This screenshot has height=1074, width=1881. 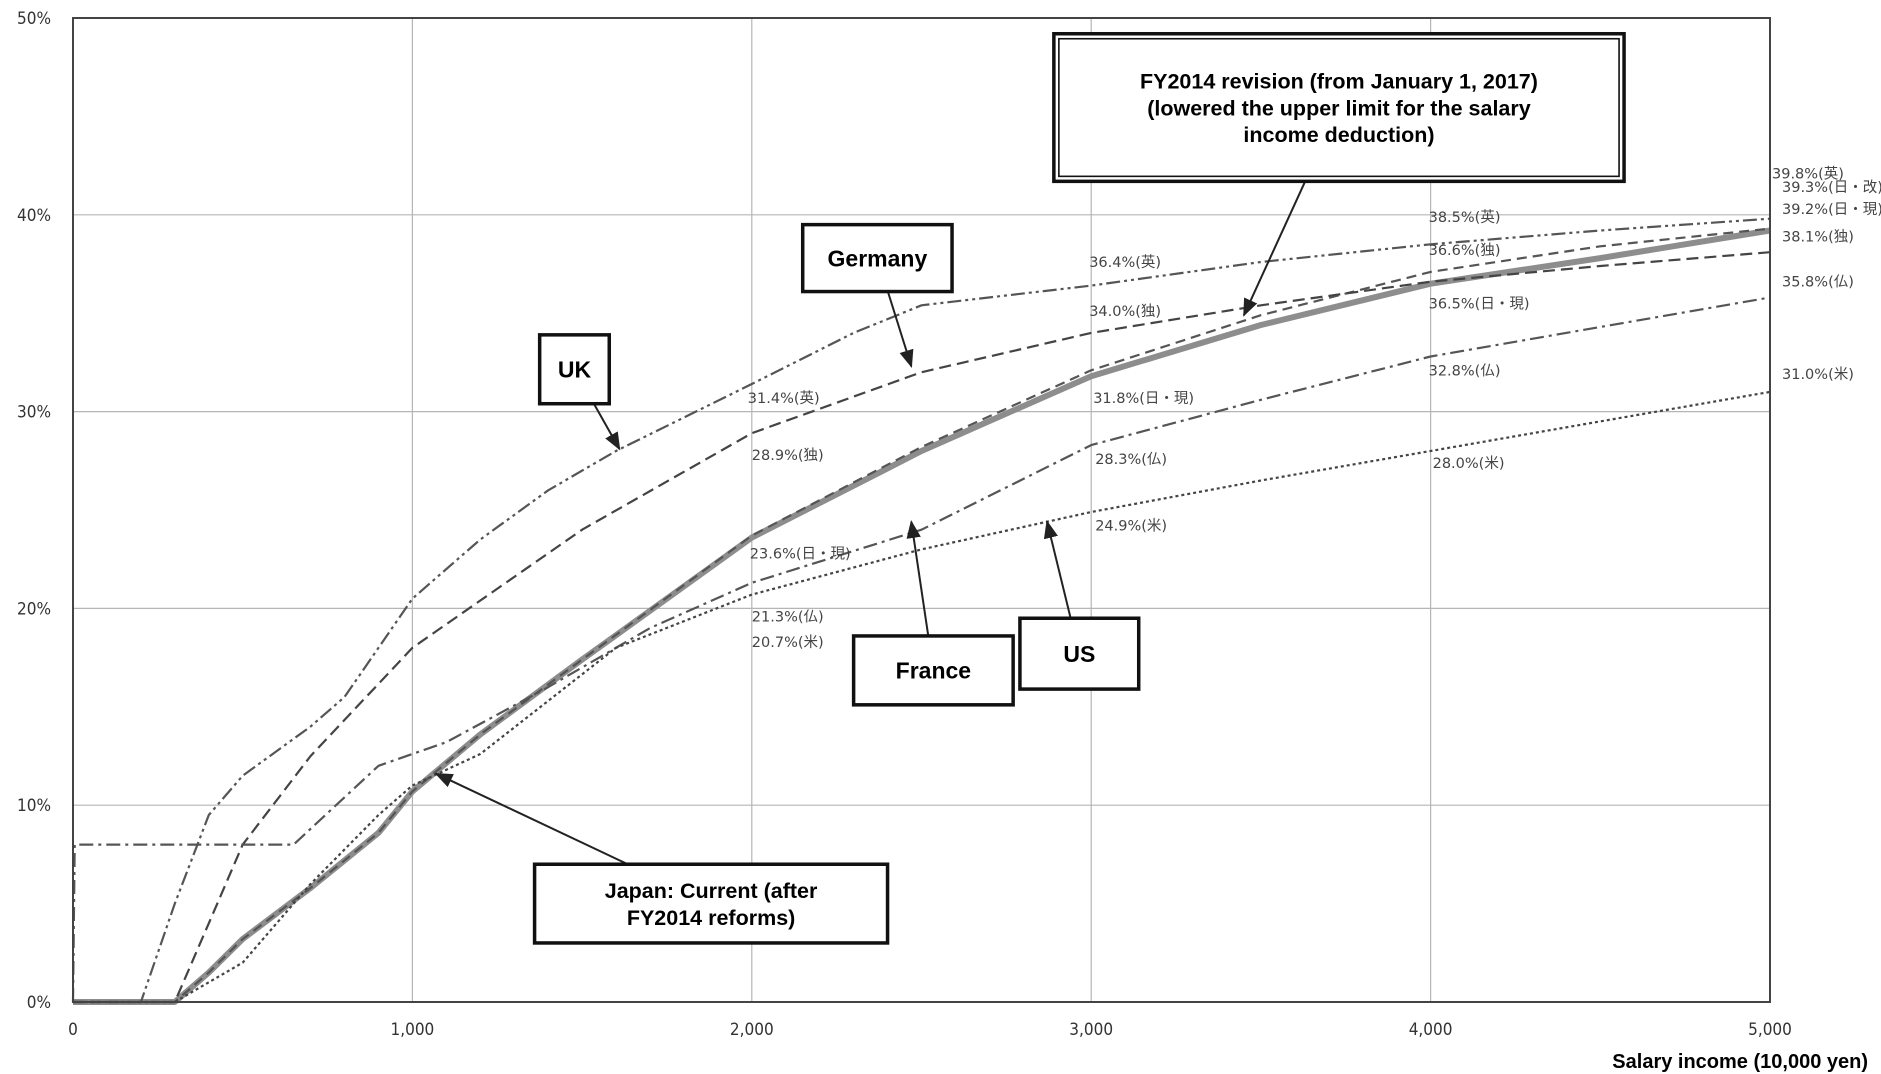 I want to click on x-tick-label: 4,000, so click(x=1431, y=1030).